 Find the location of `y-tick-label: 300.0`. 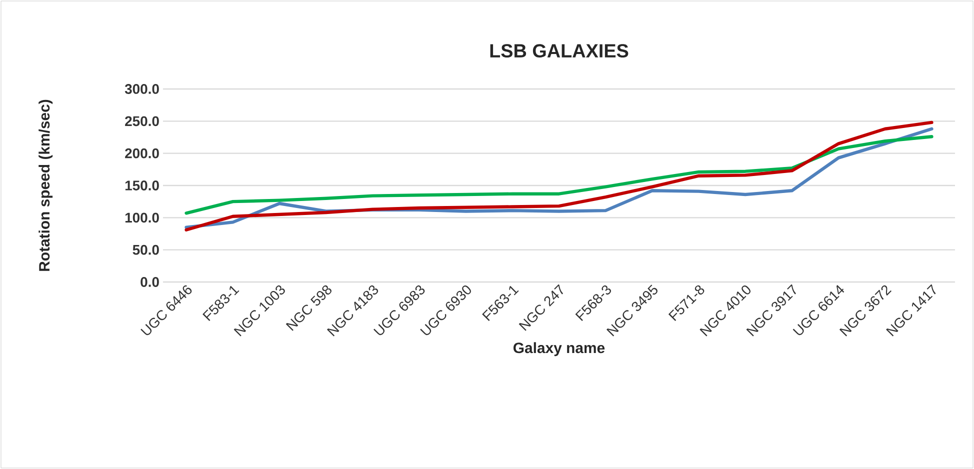

y-tick-label: 300.0 is located at coordinates (141, 89).